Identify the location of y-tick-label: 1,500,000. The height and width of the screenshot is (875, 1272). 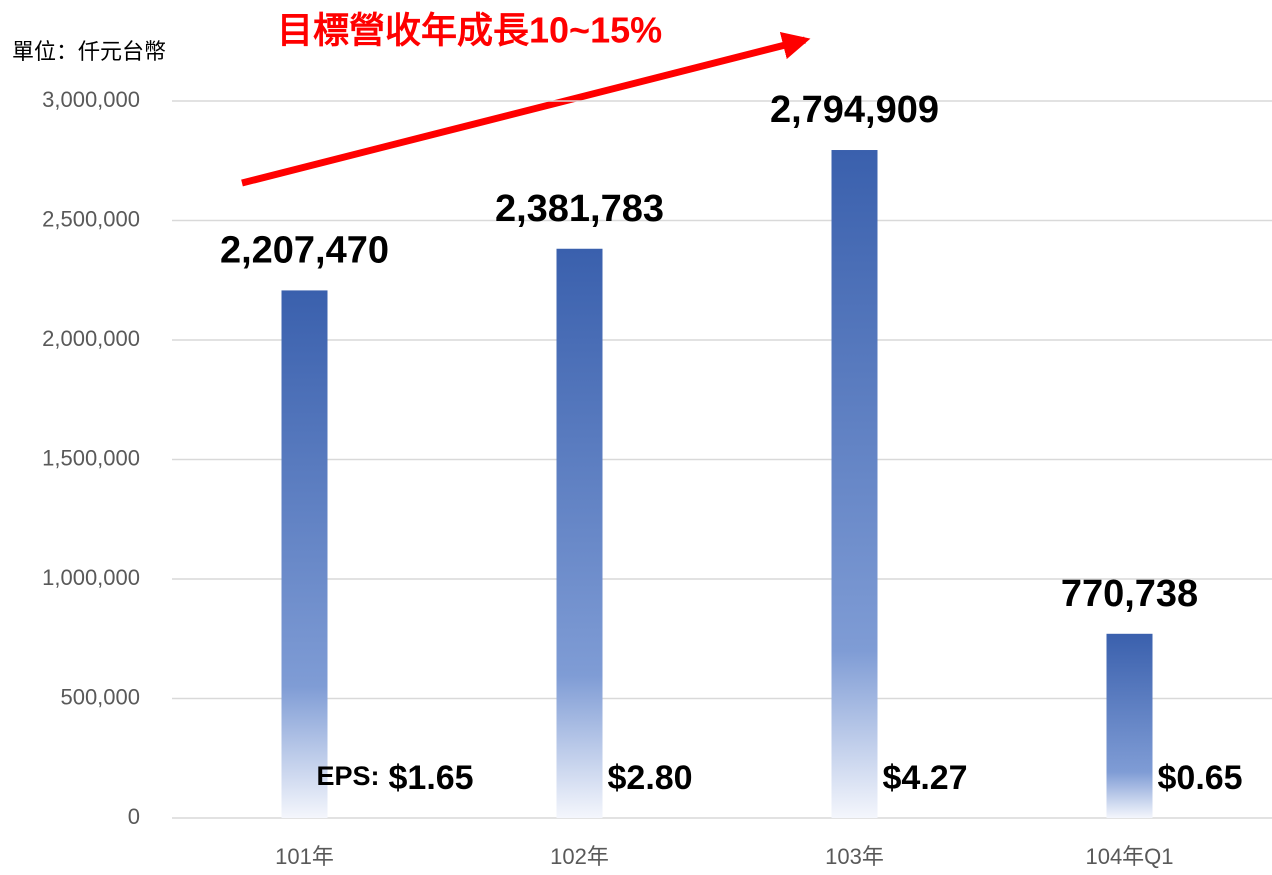
(91, 457).